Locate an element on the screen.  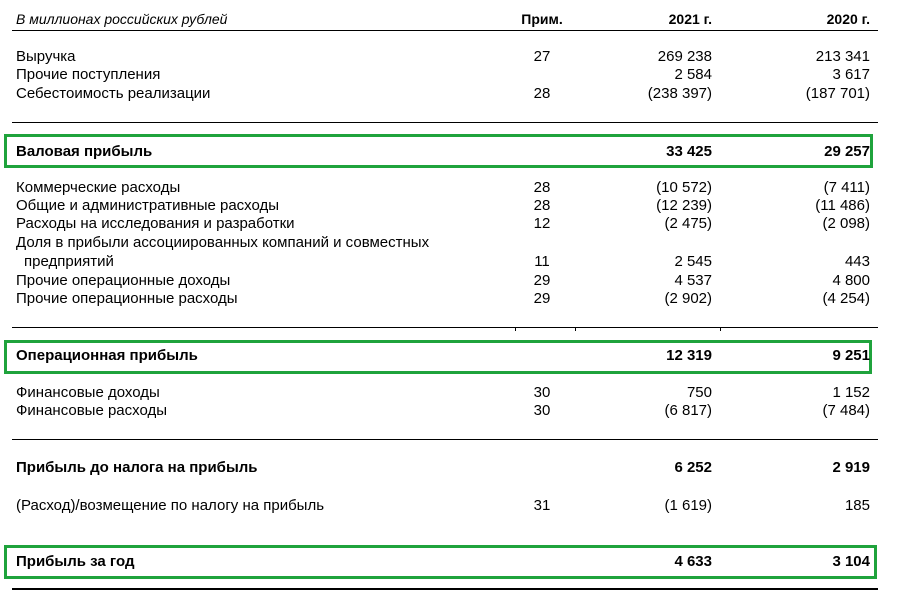
row-note: 31 is located at coordinates (542, 505).